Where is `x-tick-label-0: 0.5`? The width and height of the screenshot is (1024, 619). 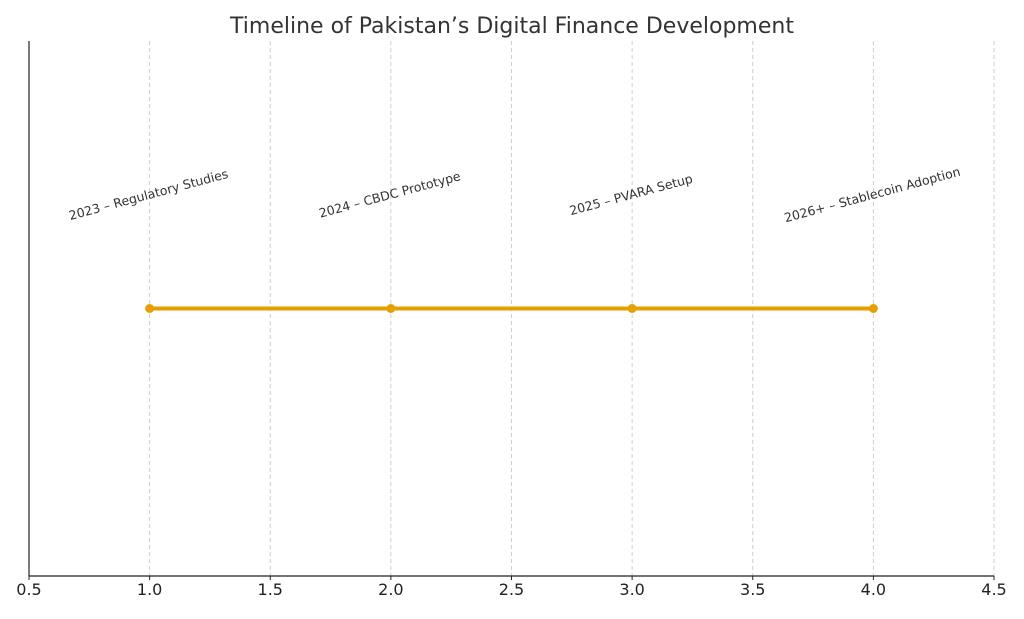 x-tick-label-0: 0.5 is located at coordinates (28, 589).